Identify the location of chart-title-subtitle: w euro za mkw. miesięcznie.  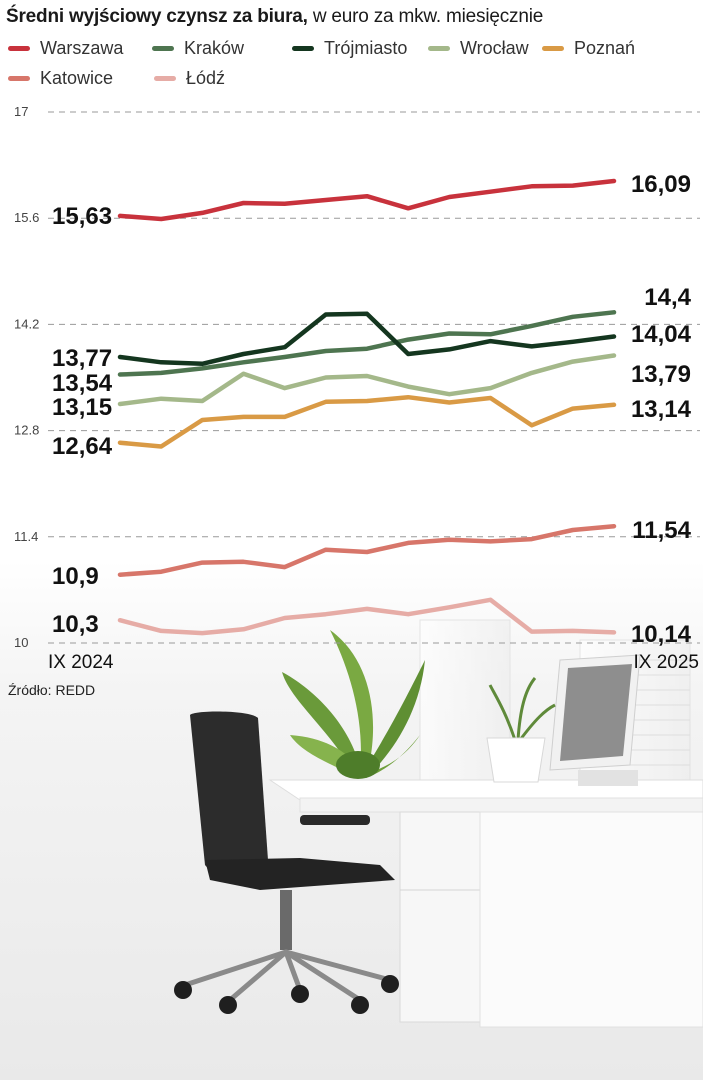
(425, 16).